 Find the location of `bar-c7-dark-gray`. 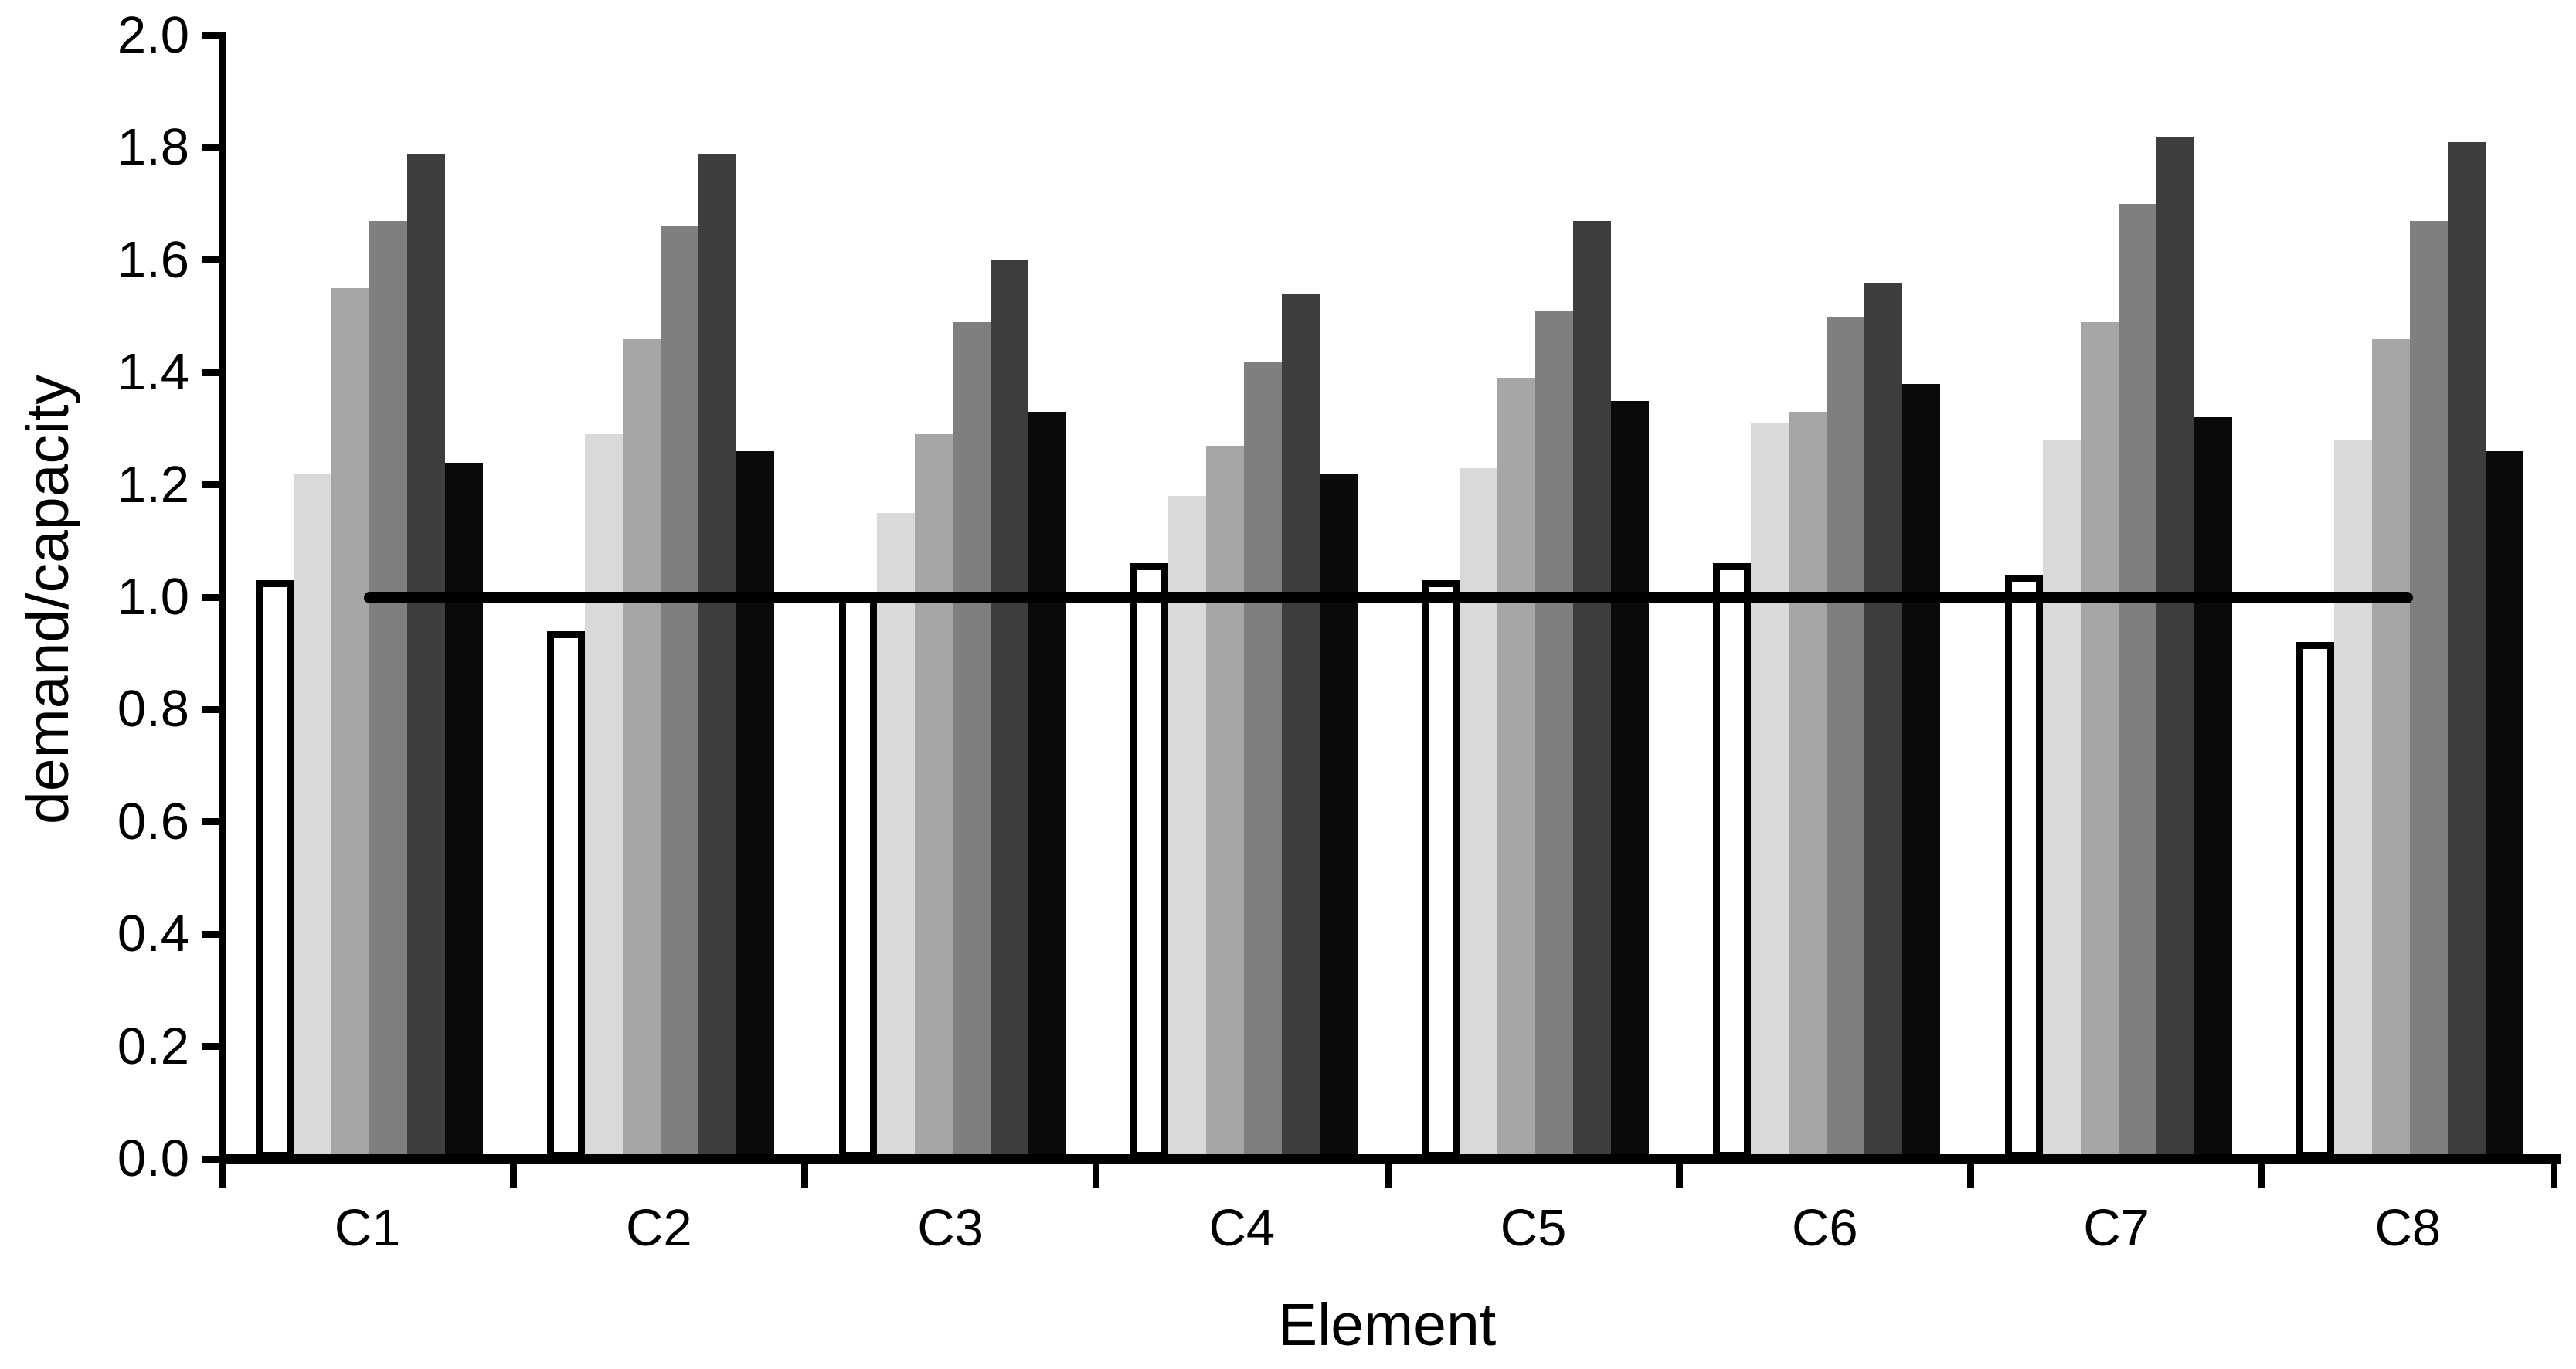

bar-c7-dark-gray is located at coordinates (2137, 681).